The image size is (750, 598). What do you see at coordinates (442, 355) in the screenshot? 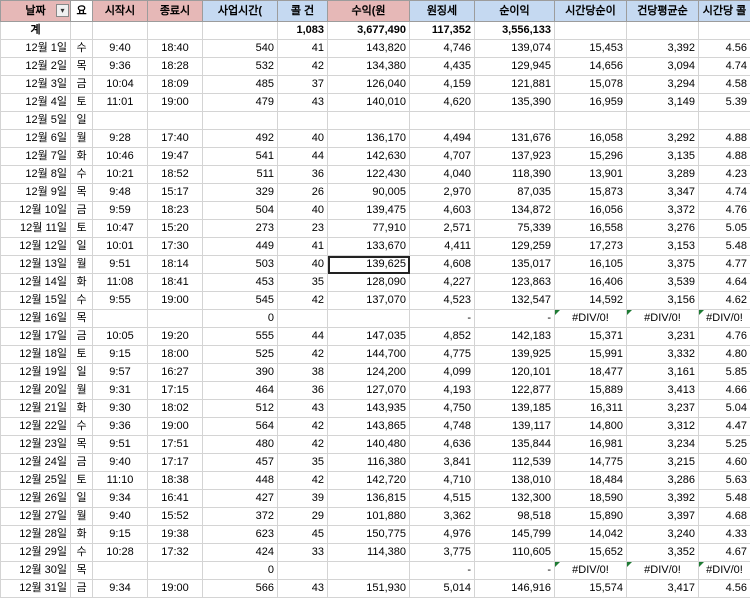
I see `cell-withholding-tax: 4,775` at bounding box center [442, 355].